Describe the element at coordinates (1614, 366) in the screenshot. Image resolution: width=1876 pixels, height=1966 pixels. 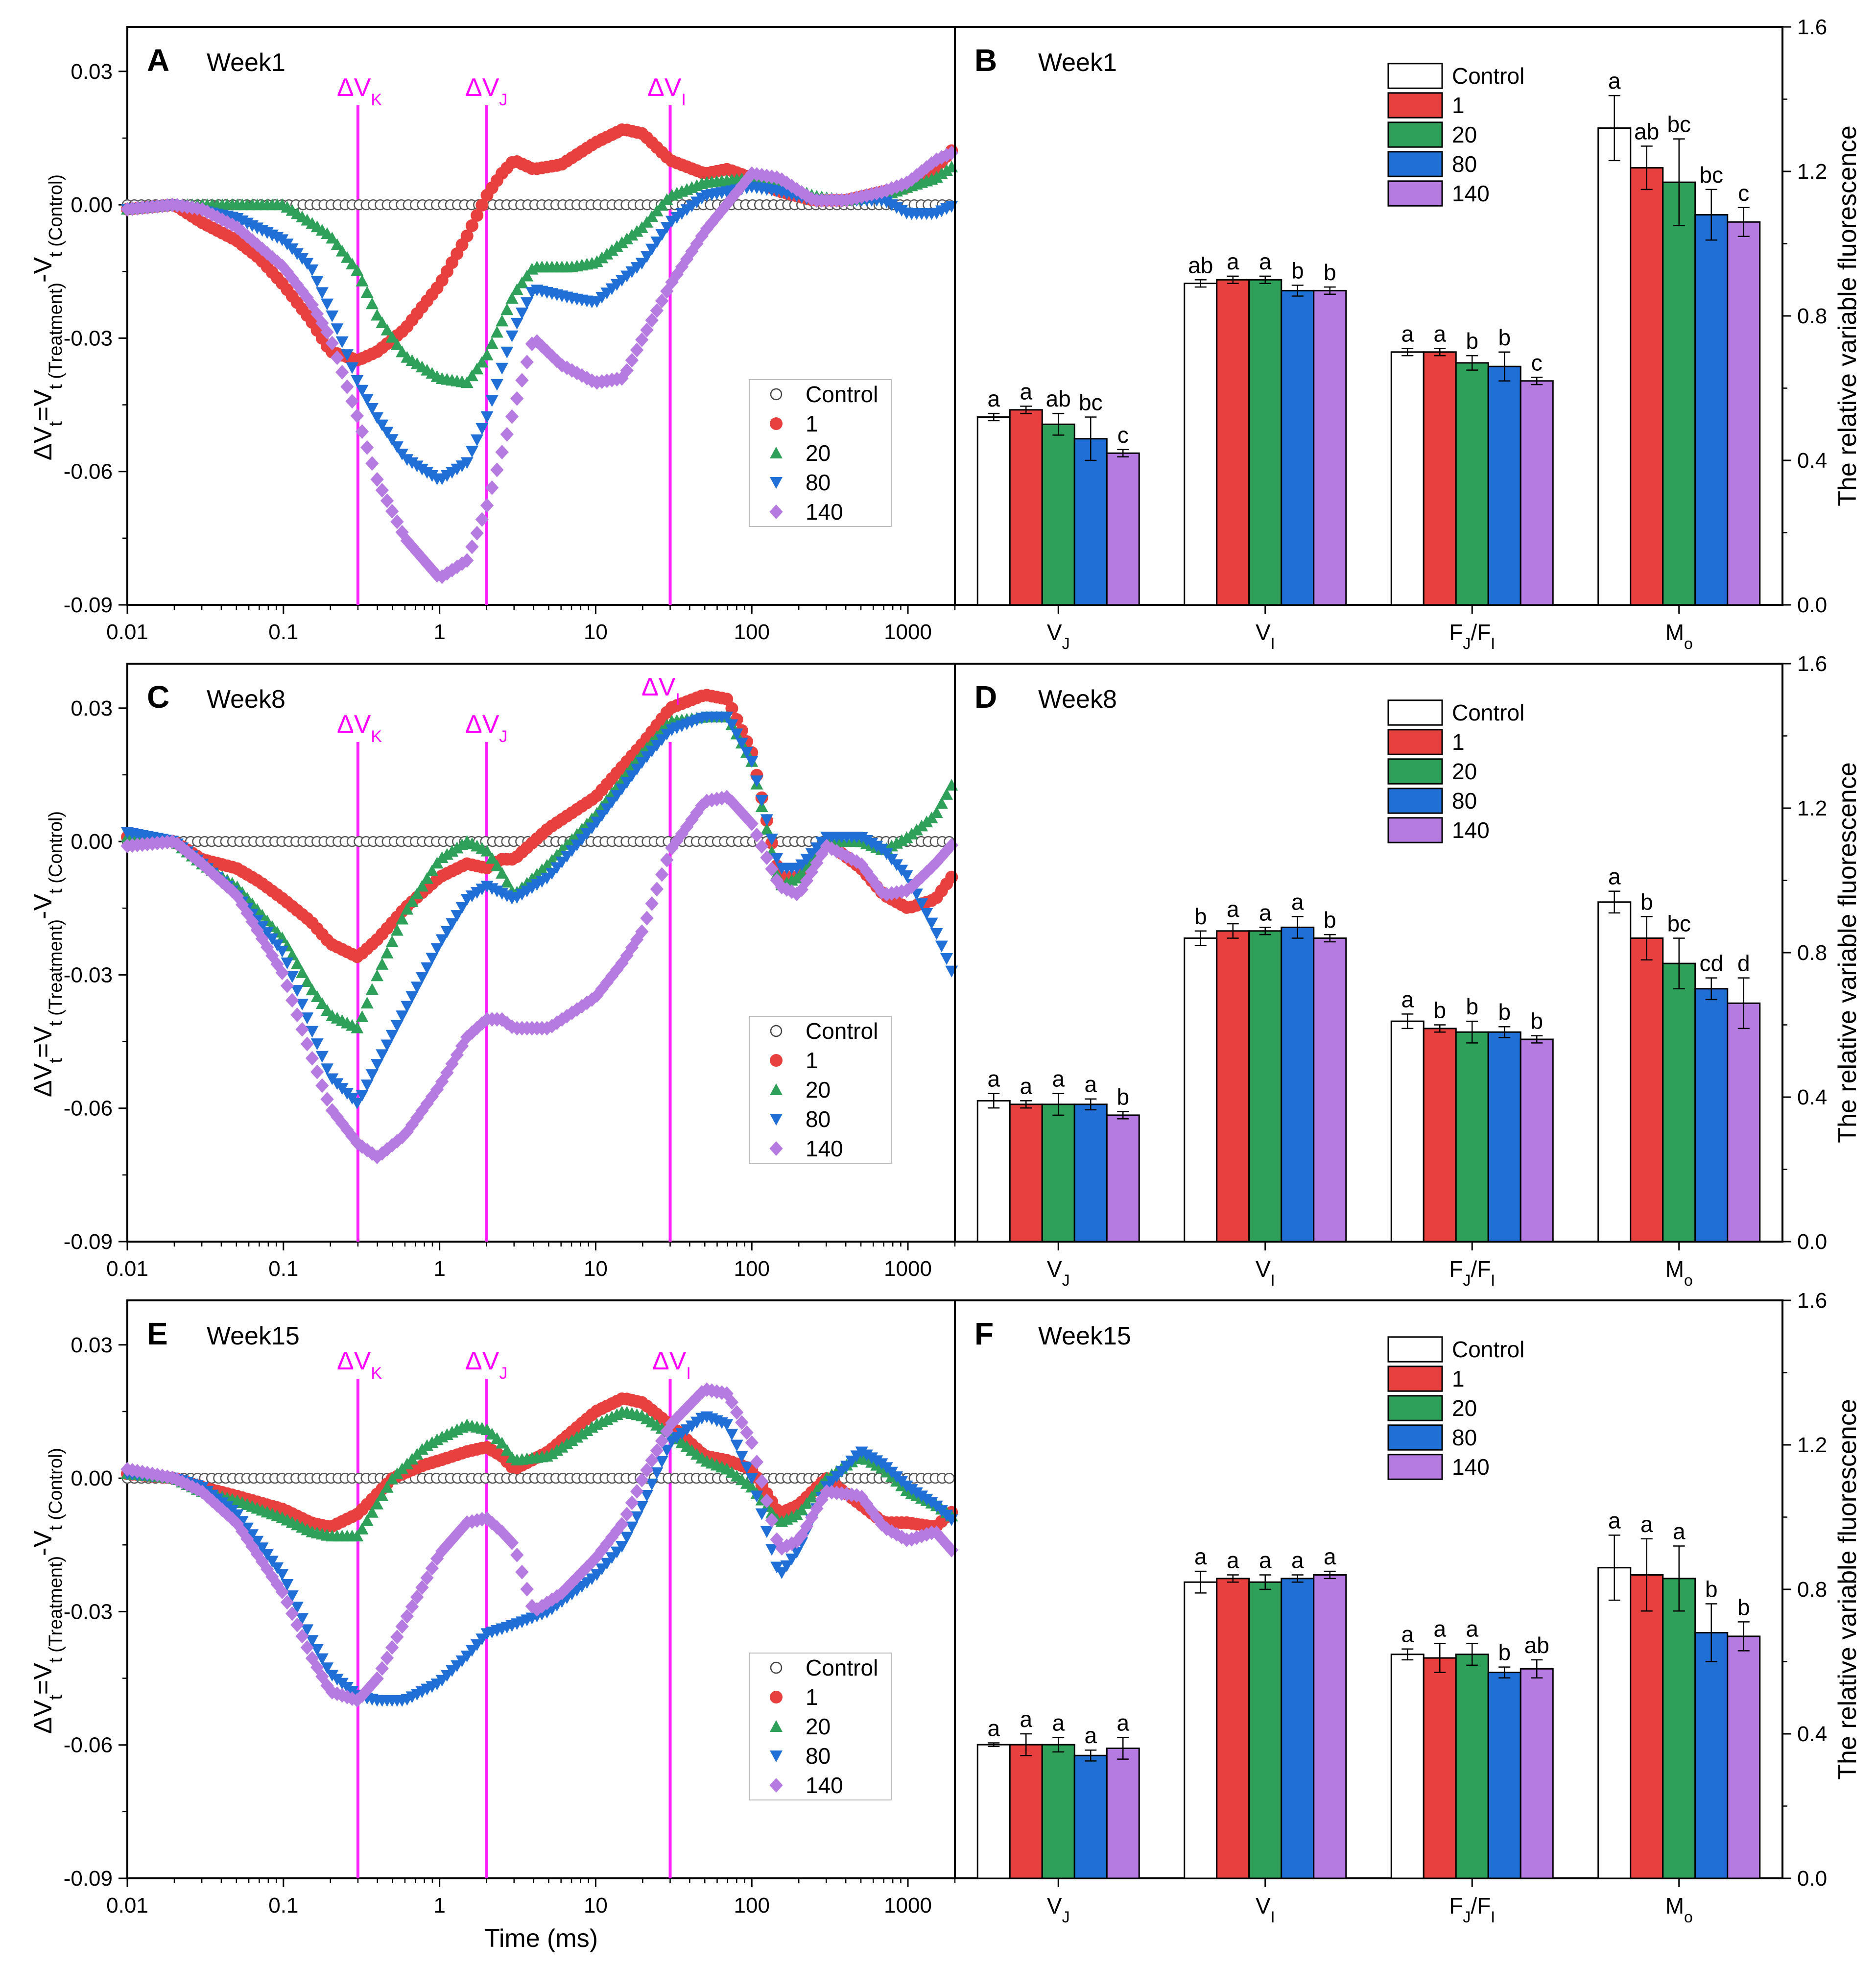
I see `bar-control` at that location.